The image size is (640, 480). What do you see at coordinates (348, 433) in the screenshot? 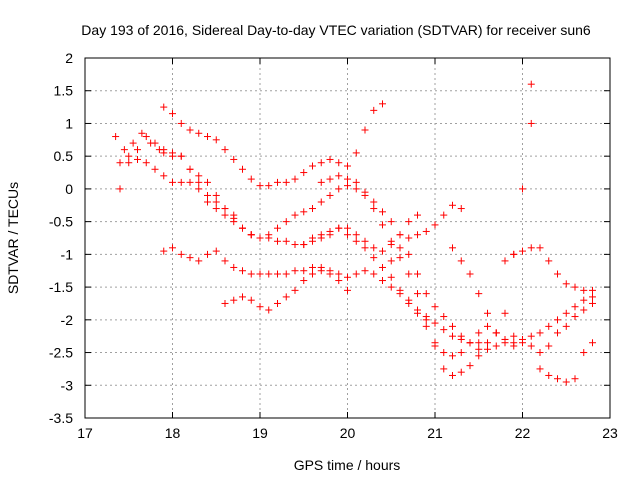
I see `x-tick-label: 20` at bounding box center [348, 433].